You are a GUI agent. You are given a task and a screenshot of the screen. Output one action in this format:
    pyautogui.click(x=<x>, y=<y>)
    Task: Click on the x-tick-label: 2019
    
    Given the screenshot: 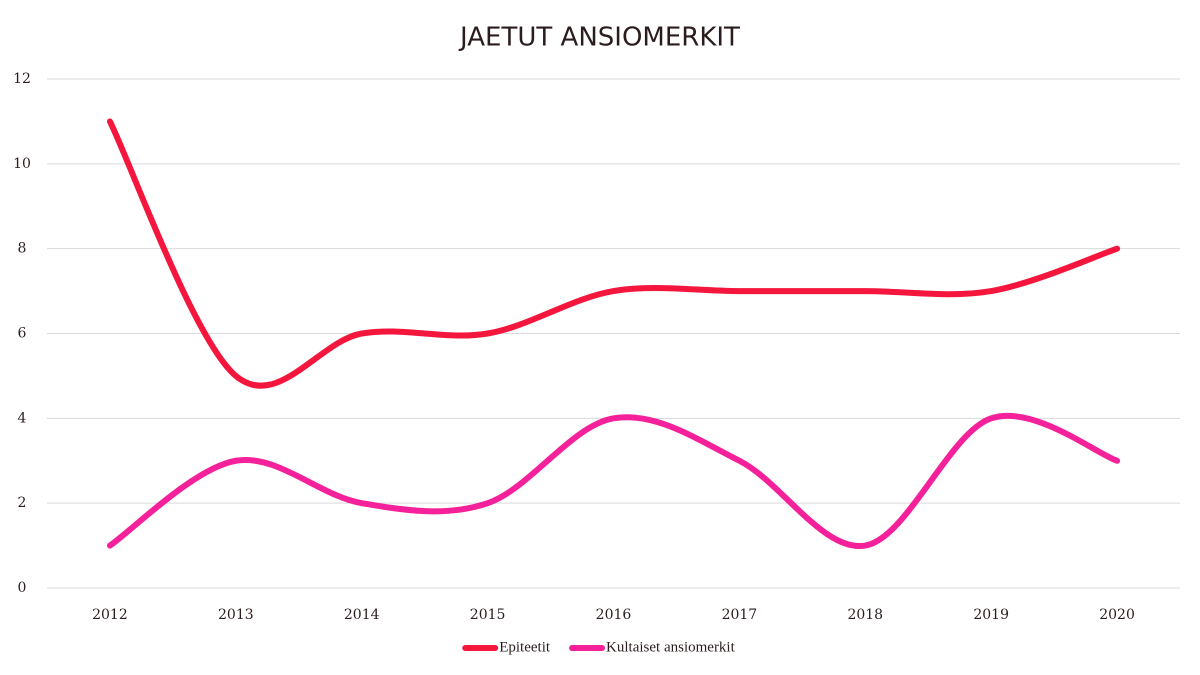 What is the action you would take?
    pyautogui.click(x=991, y=615)
    